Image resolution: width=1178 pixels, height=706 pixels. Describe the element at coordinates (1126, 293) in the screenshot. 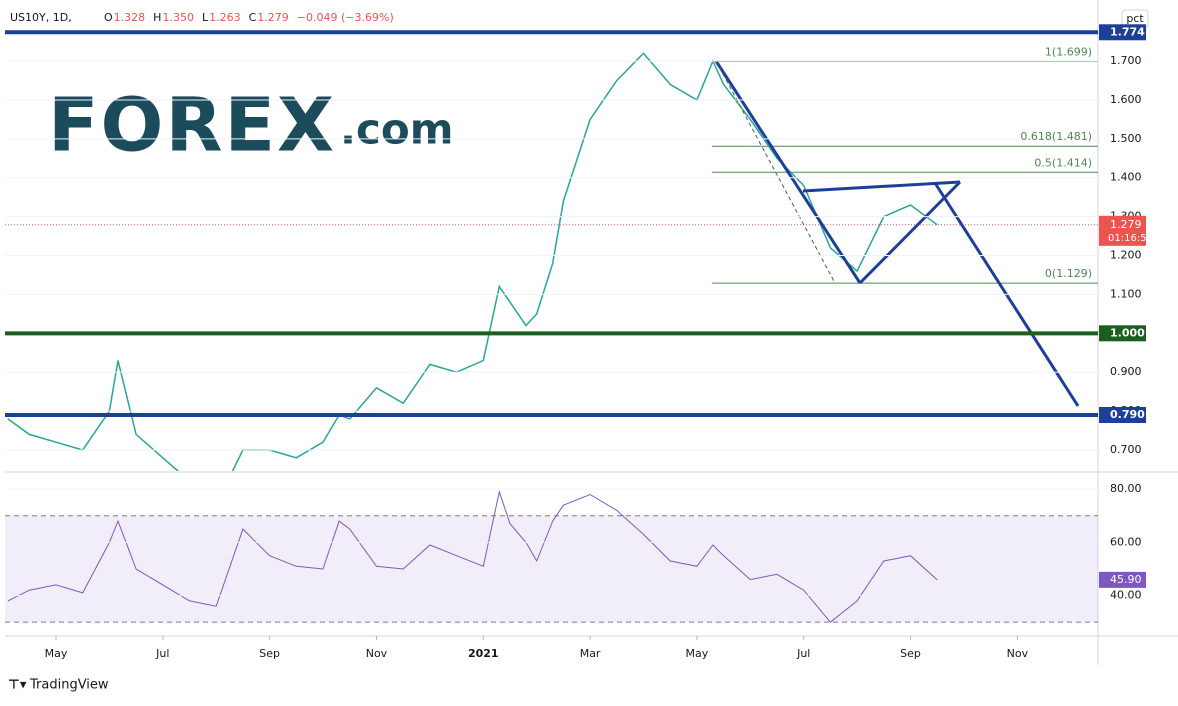

I see `y-tick-label: 1.100` at that location.